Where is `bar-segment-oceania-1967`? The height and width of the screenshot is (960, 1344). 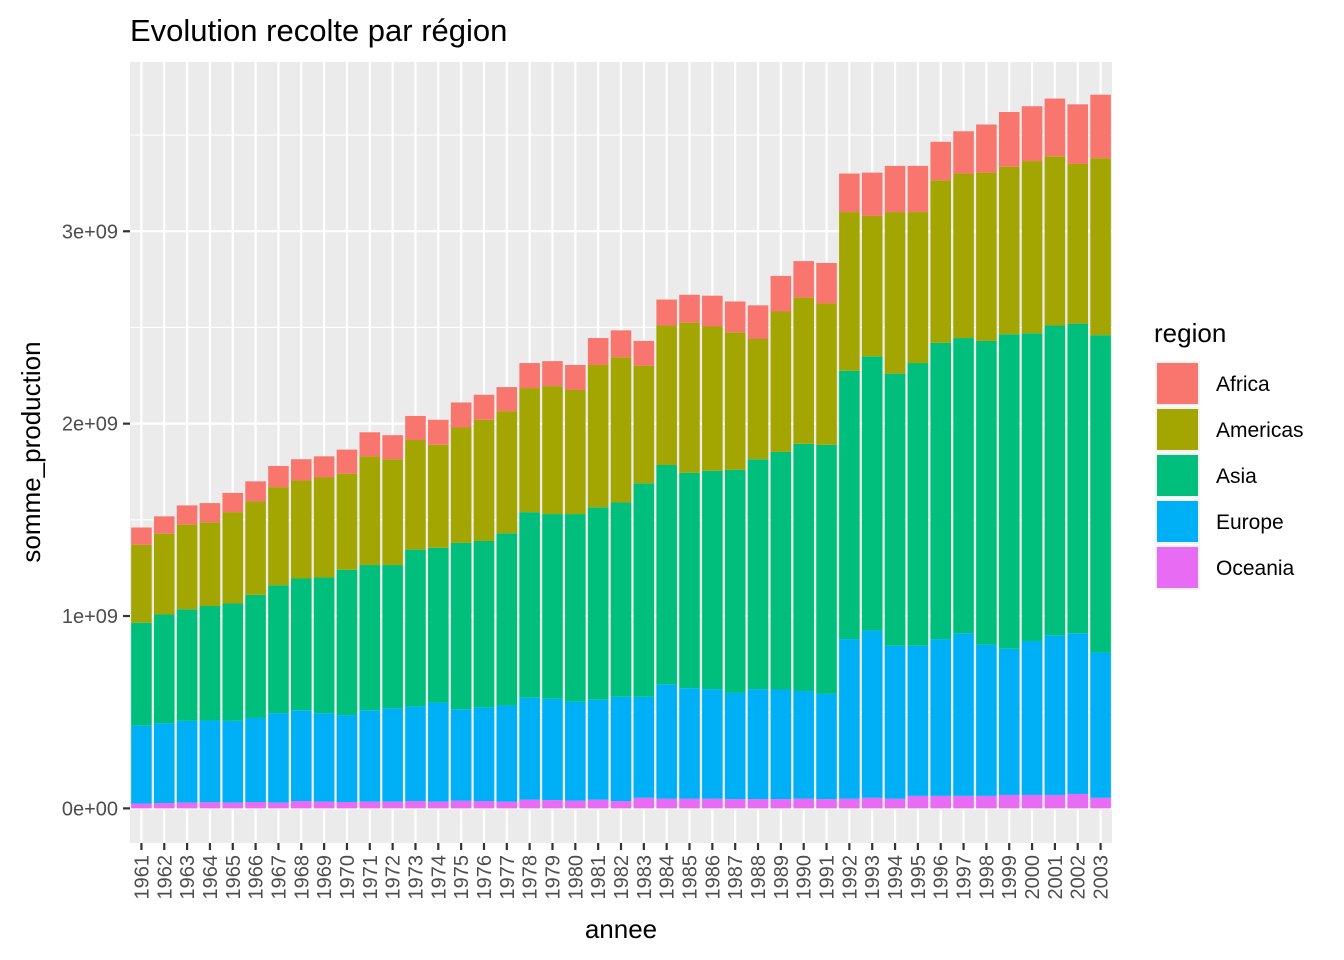 bar-segment-oceania-1967 is located at coordinates (278, 805).